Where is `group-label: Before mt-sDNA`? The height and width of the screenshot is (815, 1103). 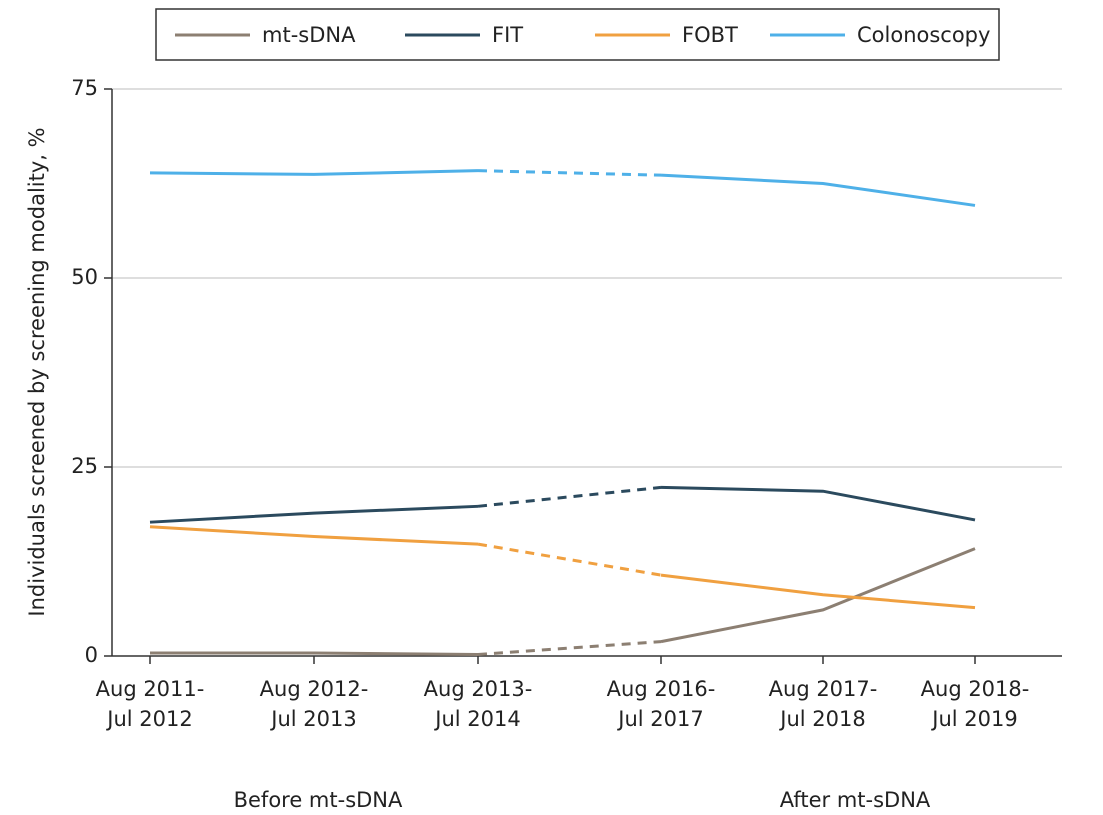 group-label: Before mt-sDNA is located at coordinates (318, 800).